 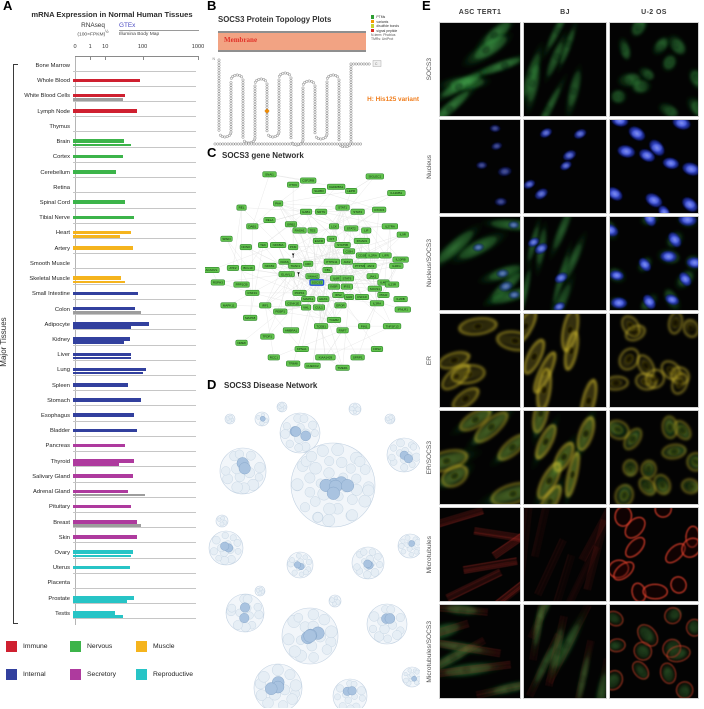 I want to click on gene-node: TFDP1, so click(x=267, y=336).